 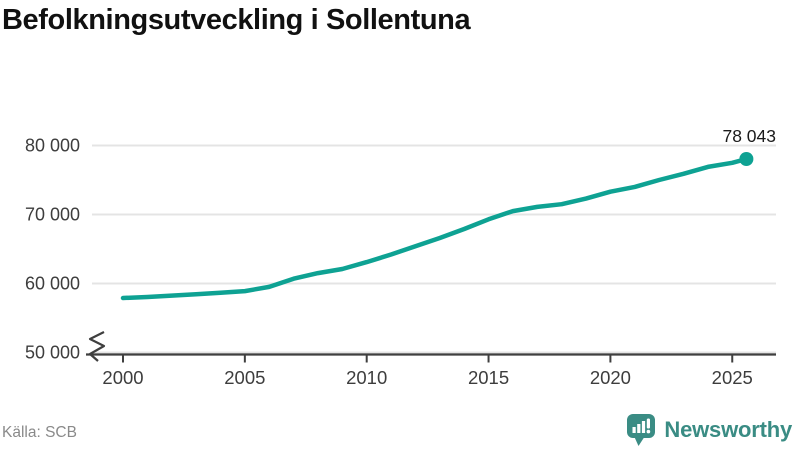 I want to click on y-tick-label: 60 000, so click(x=52, y=284).